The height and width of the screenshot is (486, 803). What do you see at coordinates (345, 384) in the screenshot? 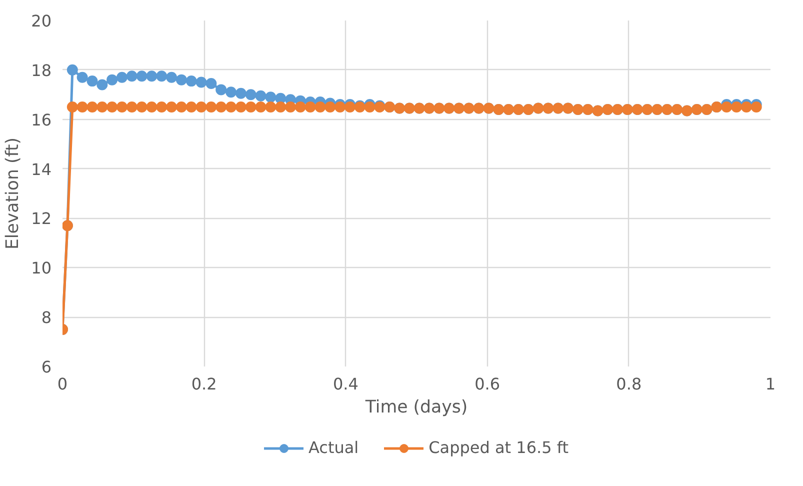
I see `x-tick-label: 0.4` at bounding box center [345, 384].